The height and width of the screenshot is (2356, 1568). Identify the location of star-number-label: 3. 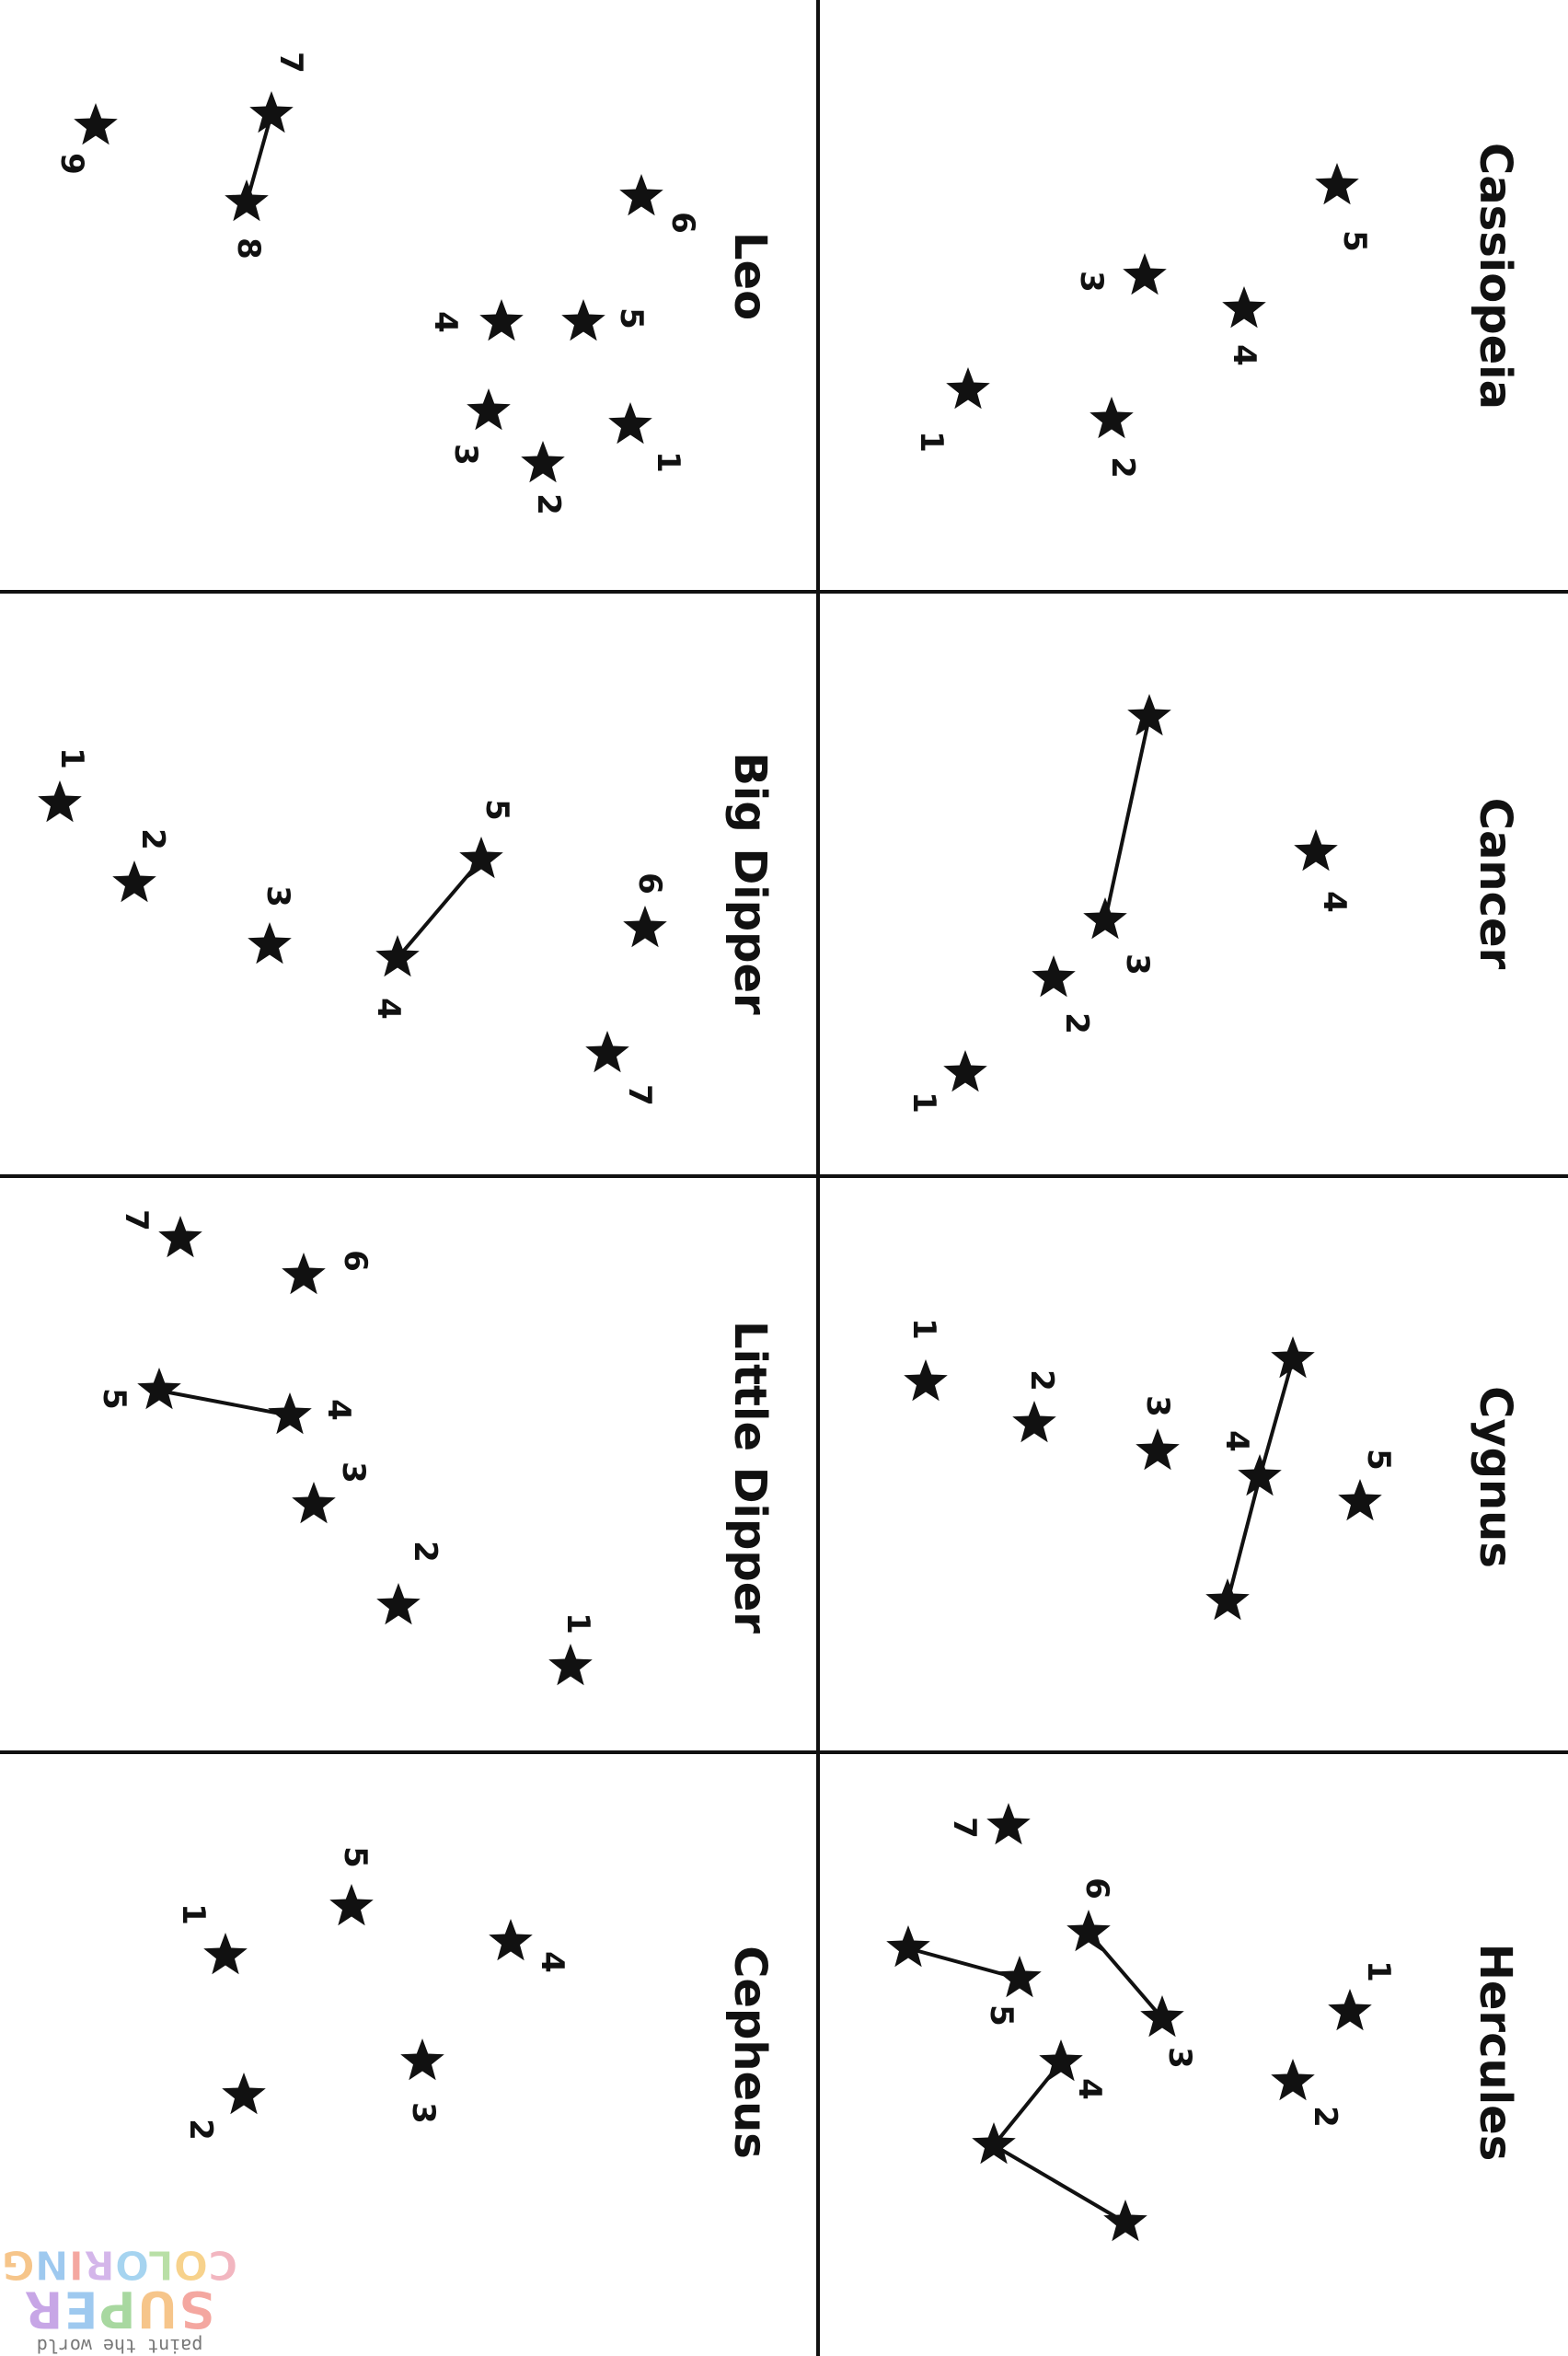
(465, 455).